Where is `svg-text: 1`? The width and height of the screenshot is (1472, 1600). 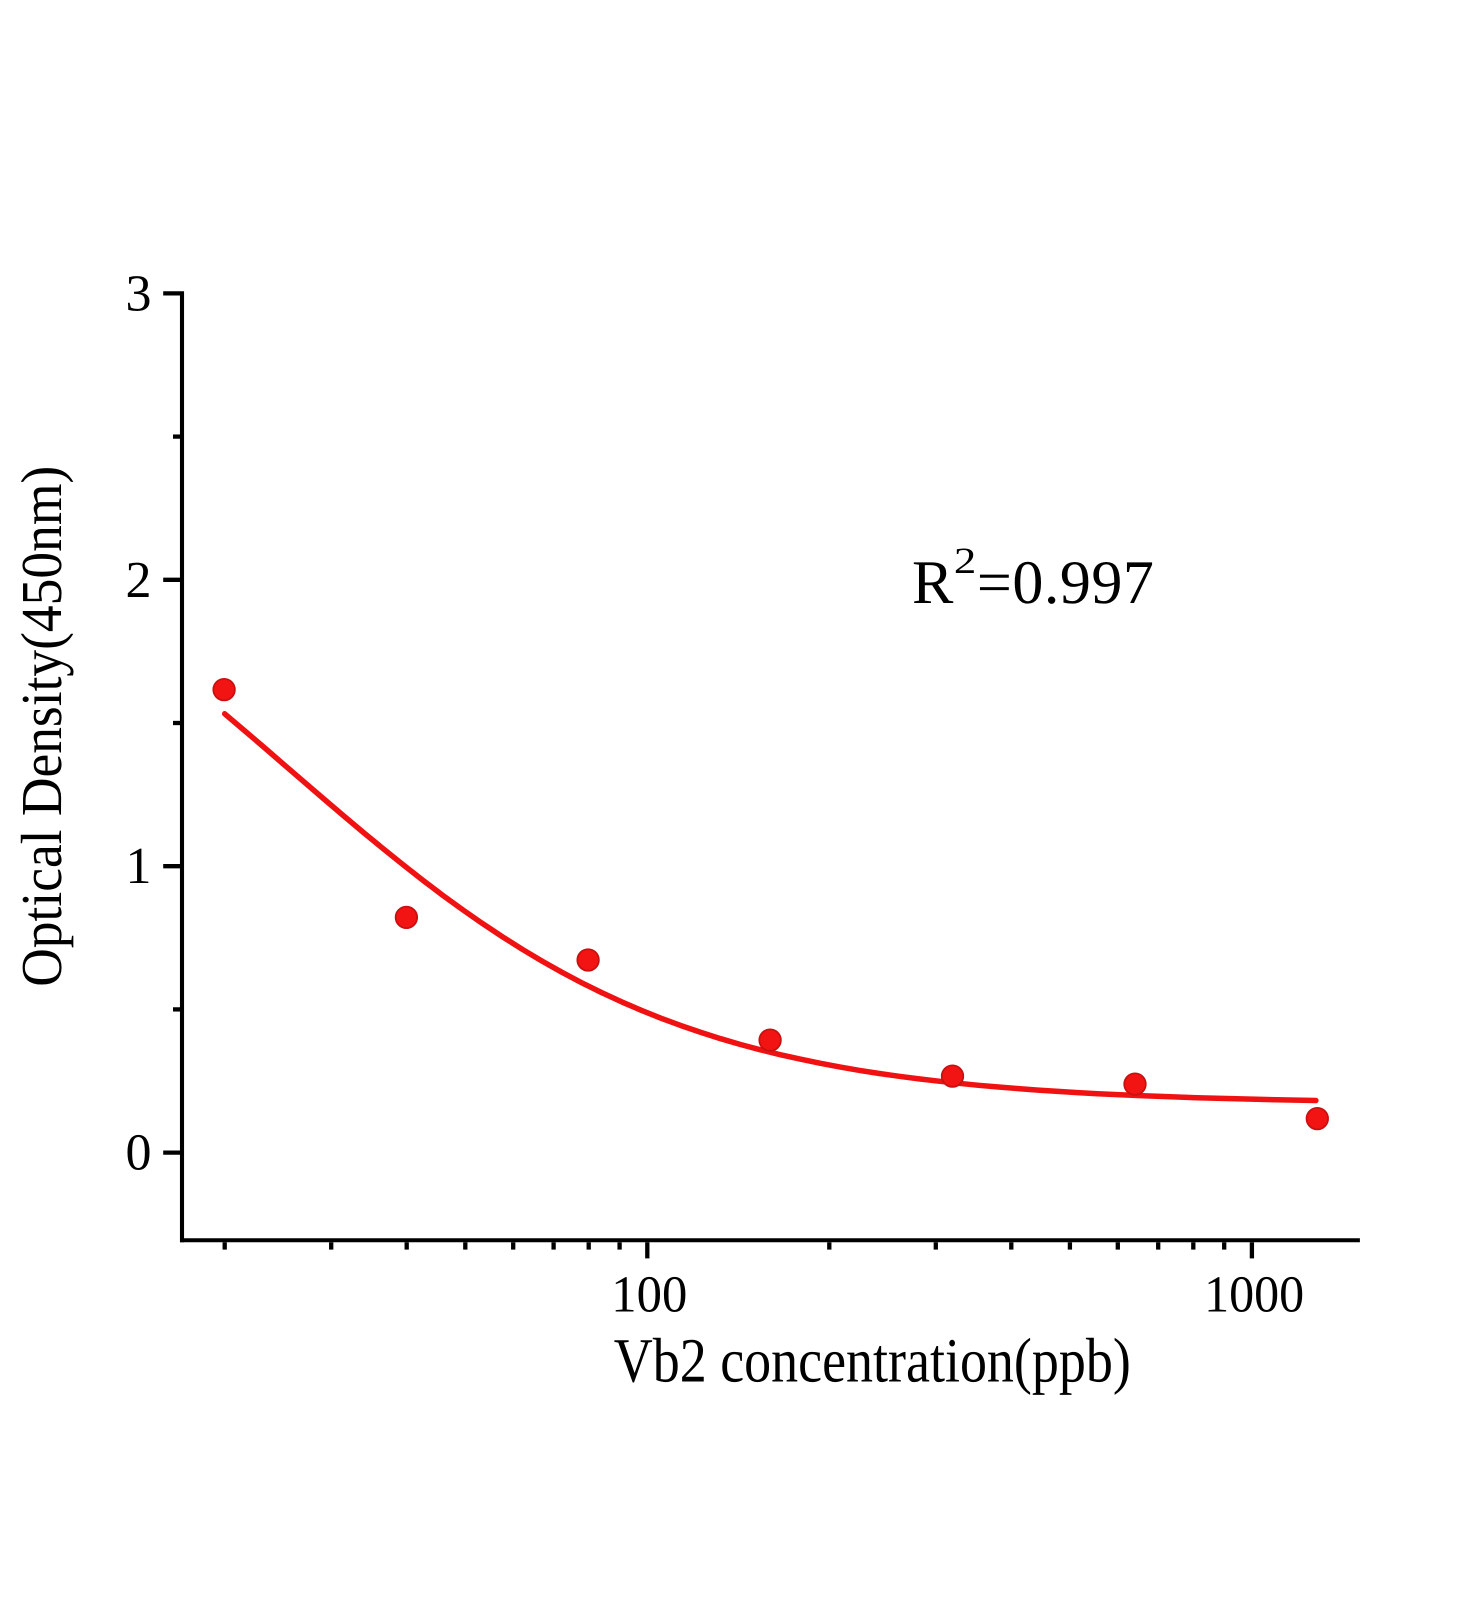 svg-text: 1 is located at coordinates (139, 866).